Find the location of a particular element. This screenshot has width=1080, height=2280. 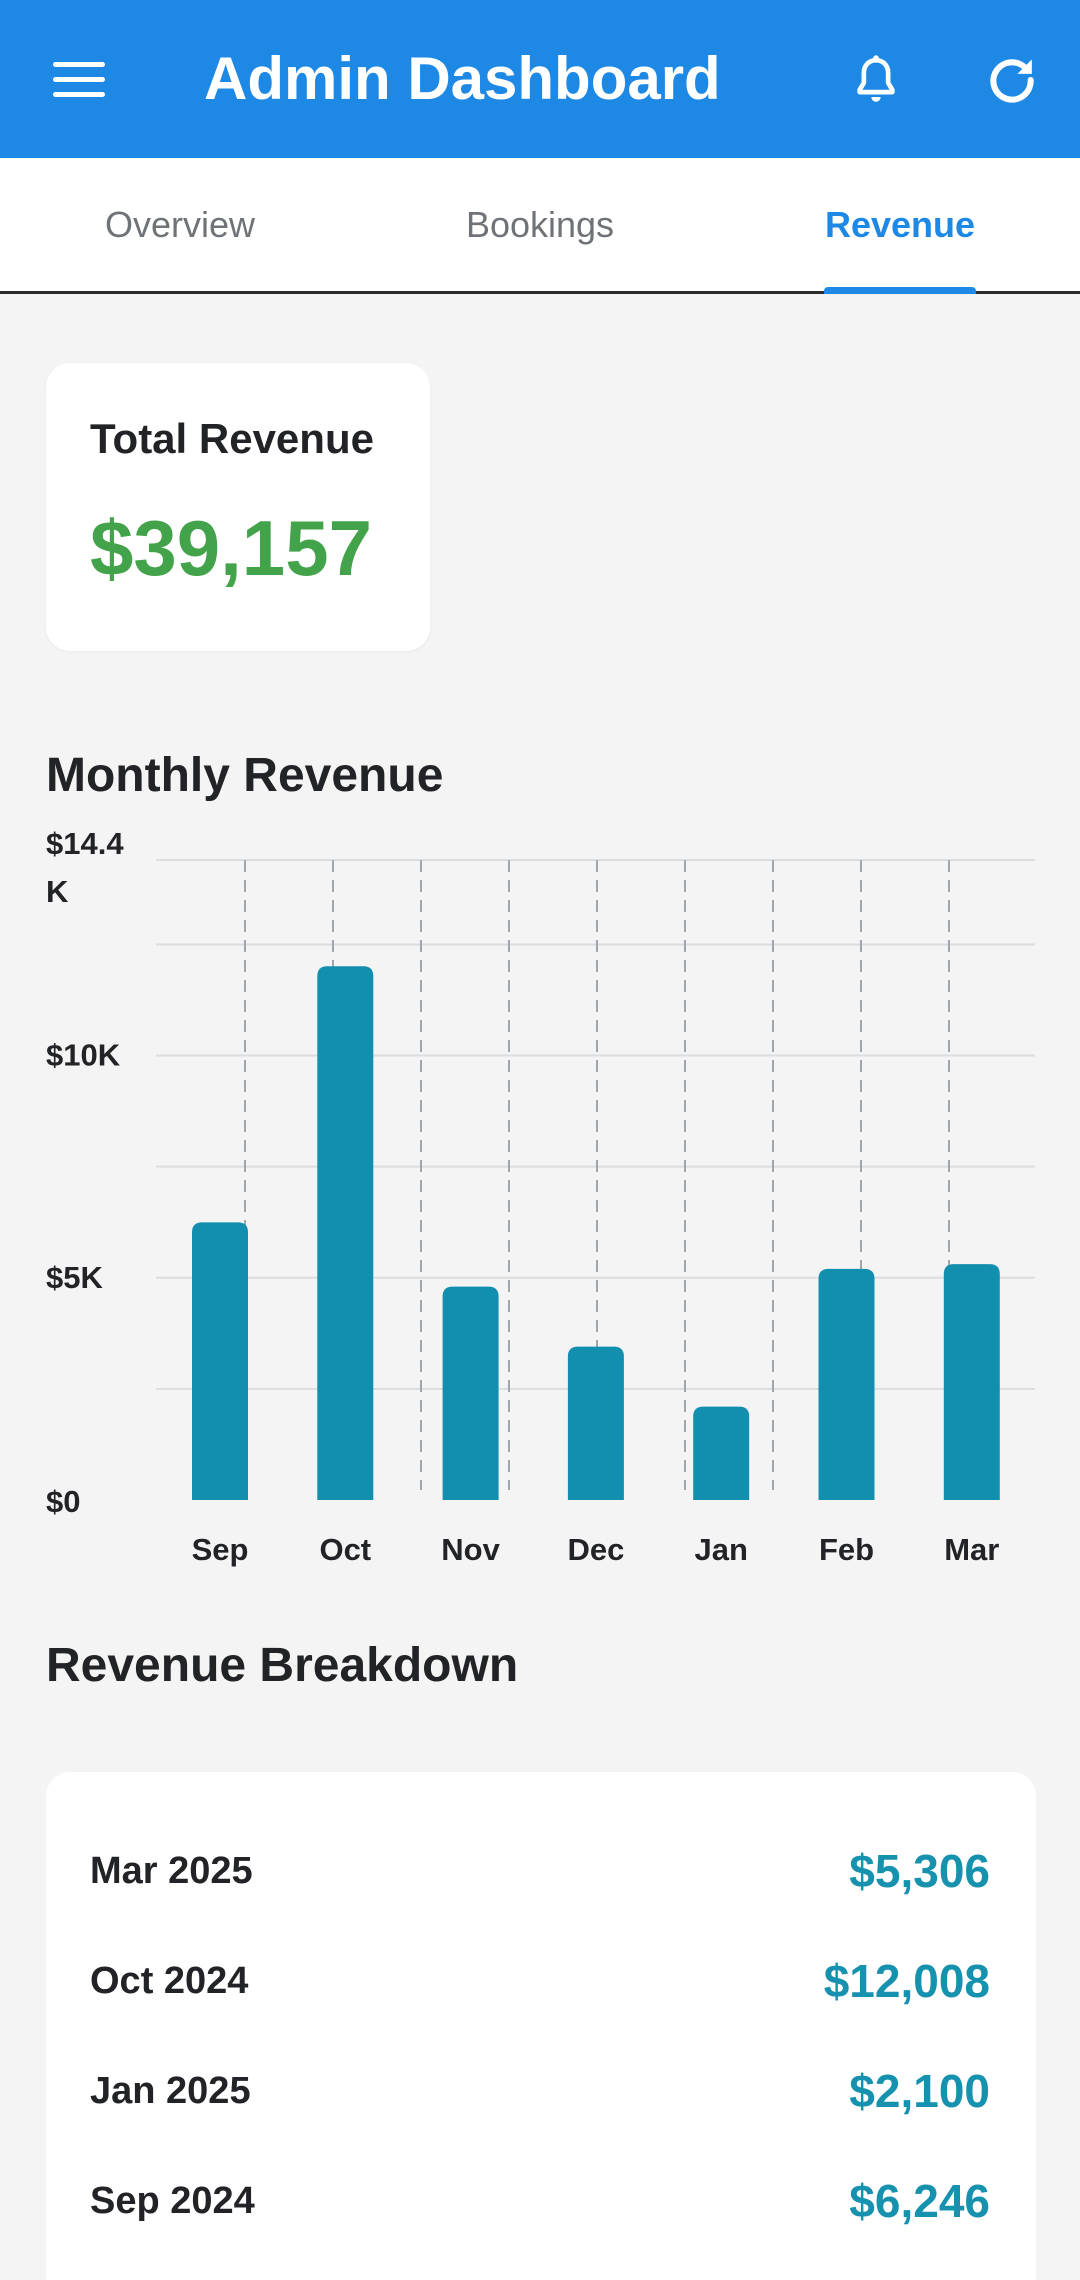

x-tick-label: Mar is located at coordinates (971, 1549).